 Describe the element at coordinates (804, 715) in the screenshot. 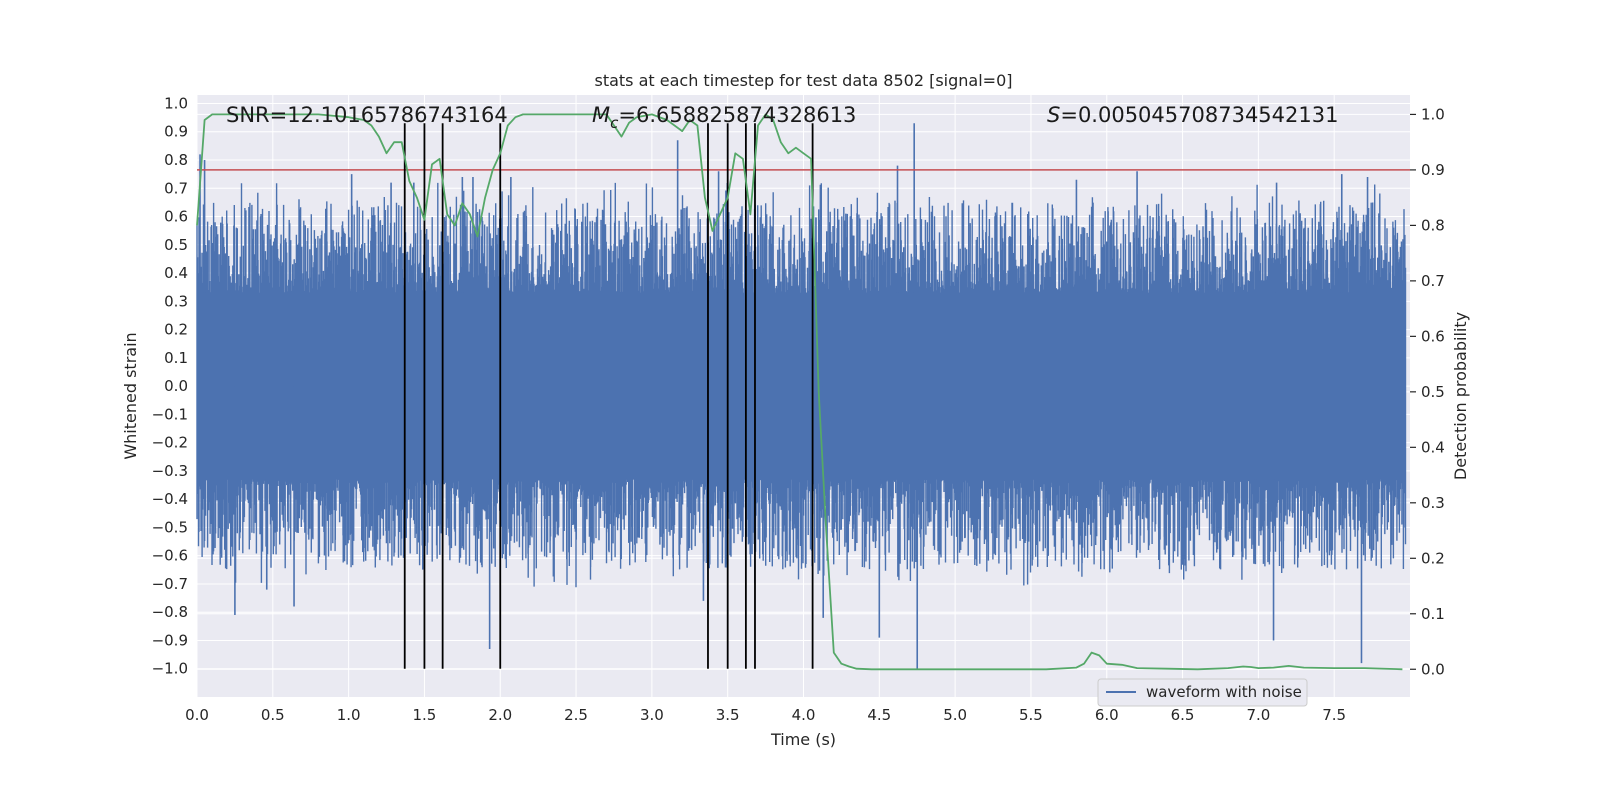

I see `x-tick-label: 4.0` at that location.